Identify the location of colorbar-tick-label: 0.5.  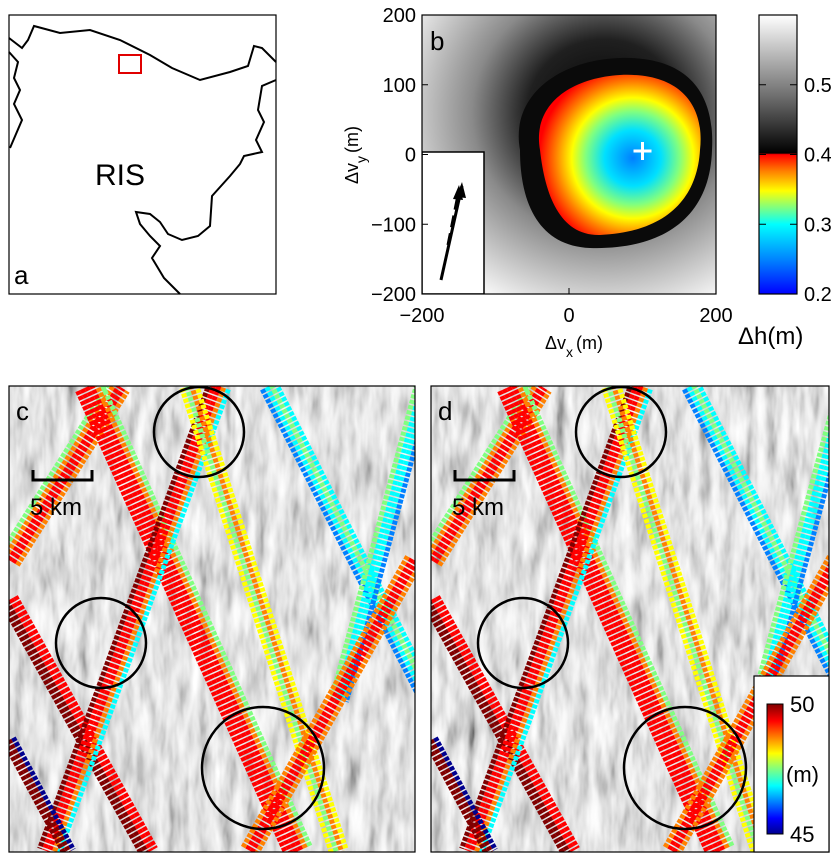
(817, 86).